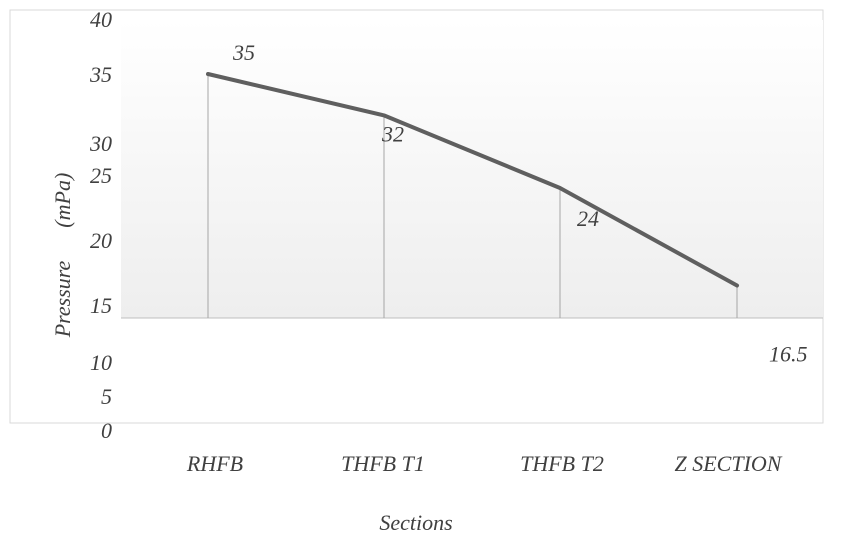  Describe the element at coordinates (562, 463) in the screenshot. I see `x-tick-label: THFB T2` at that location.